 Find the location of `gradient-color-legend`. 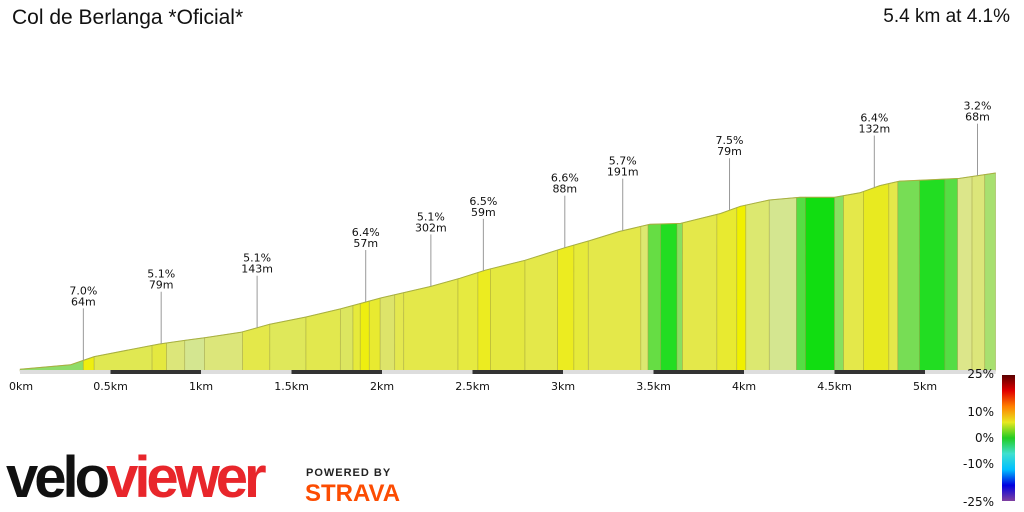

gradient-color-legend is located at coordinates (1008, 438).